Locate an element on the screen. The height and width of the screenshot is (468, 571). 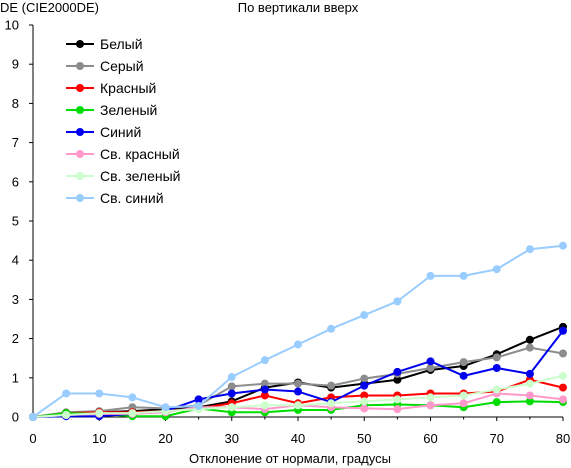
y-tick-label: 1 is located at coordinates (15, 377).